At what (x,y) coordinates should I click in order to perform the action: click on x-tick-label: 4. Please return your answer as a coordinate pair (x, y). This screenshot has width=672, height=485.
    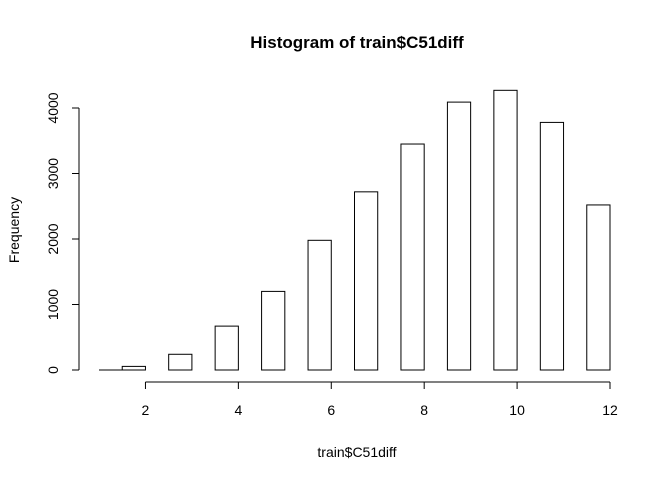
    Looking at the image, I should click on (238, 410).